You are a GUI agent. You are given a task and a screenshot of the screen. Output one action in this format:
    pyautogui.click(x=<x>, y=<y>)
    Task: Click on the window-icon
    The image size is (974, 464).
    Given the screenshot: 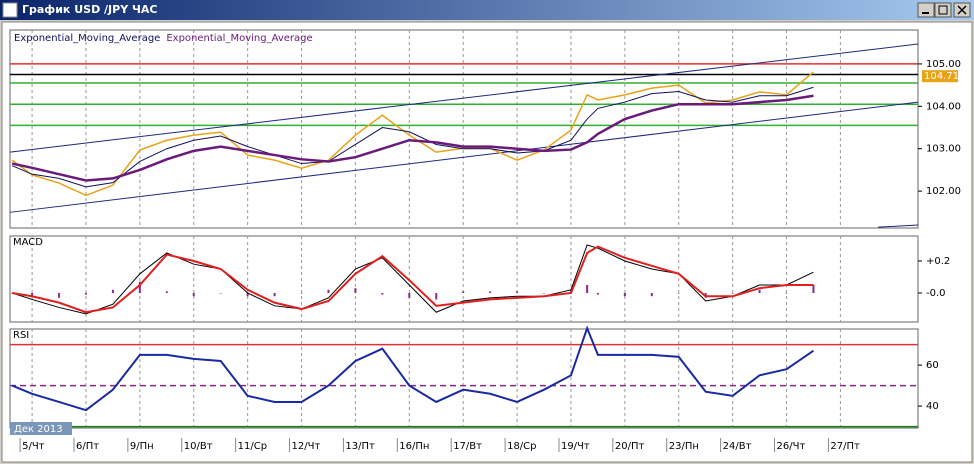 What is the action you would take?
    pyautogui.click(x=10, y=10)
    